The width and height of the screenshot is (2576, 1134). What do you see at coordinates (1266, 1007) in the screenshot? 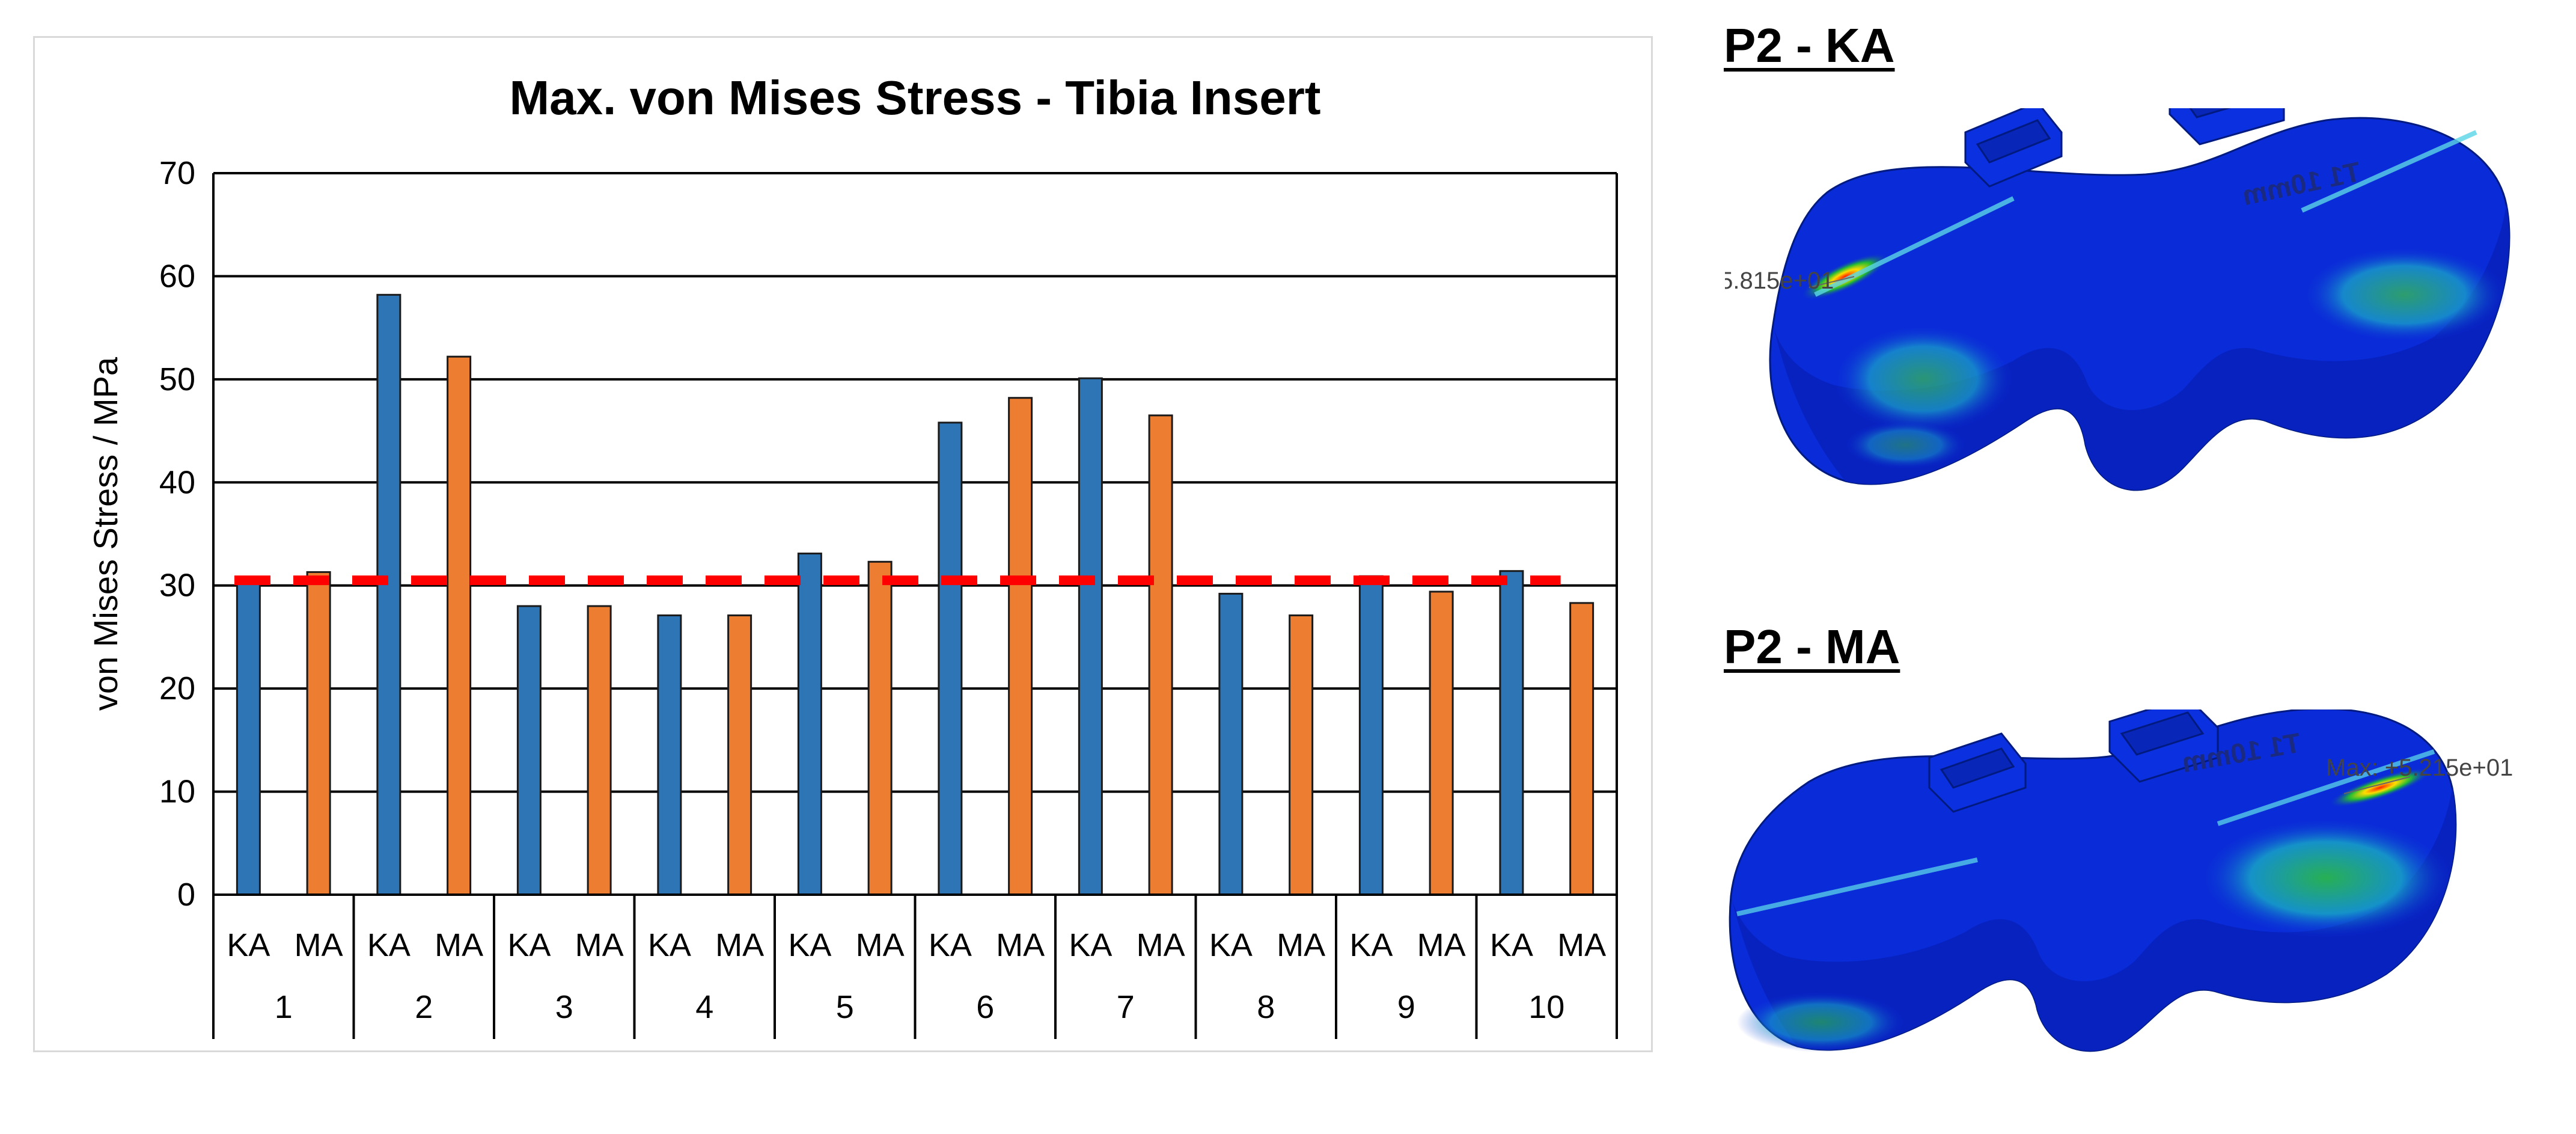
I see `x-group-label: 8` at bounding box center [1266, 1007].